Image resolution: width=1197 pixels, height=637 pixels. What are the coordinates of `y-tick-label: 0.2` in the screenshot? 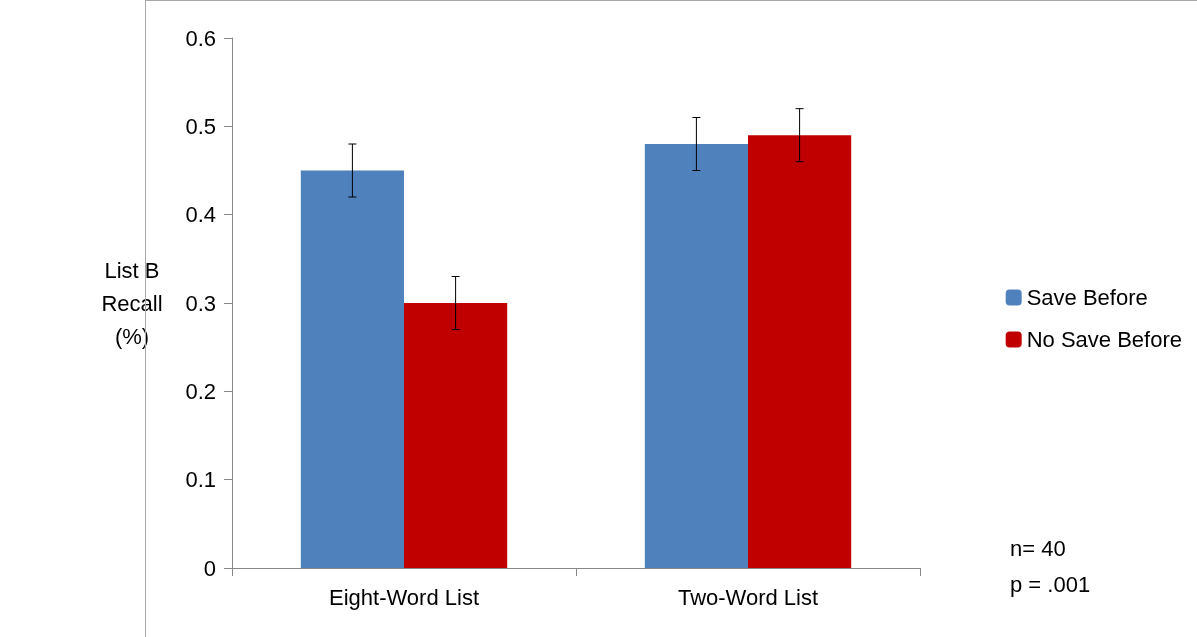 It's located at (200, 391).